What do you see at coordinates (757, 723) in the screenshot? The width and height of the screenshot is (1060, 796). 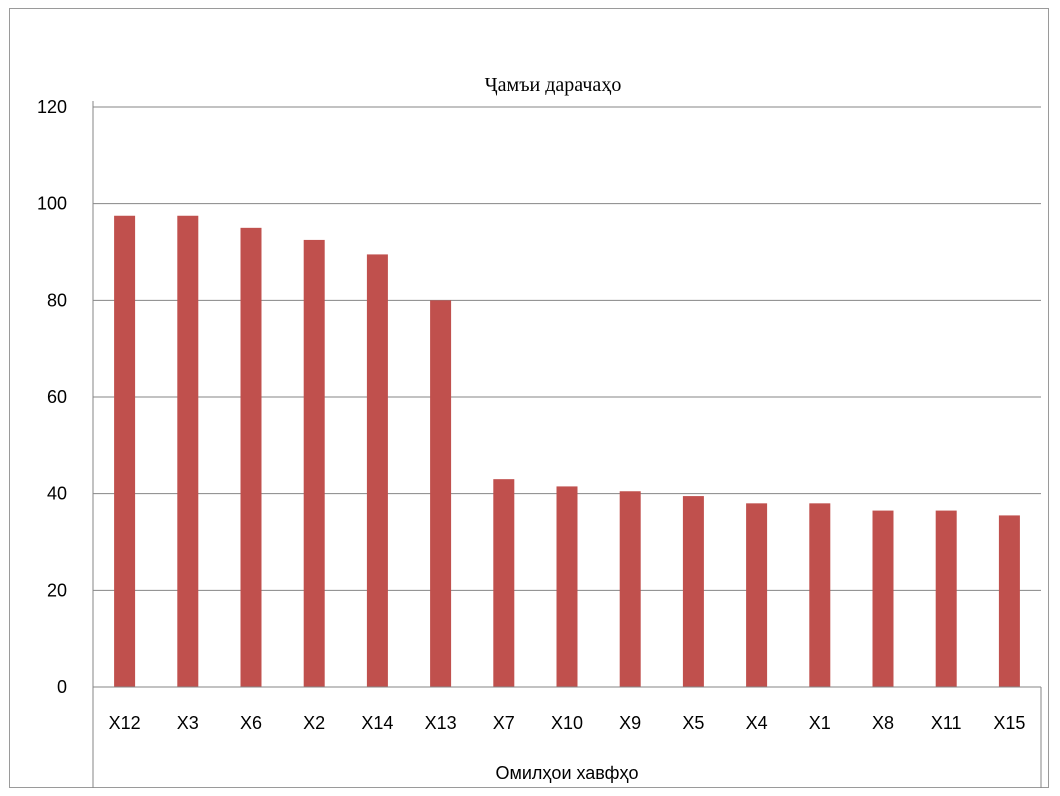 I see `x-tick-label: X4` at bounding box center [757, 723].